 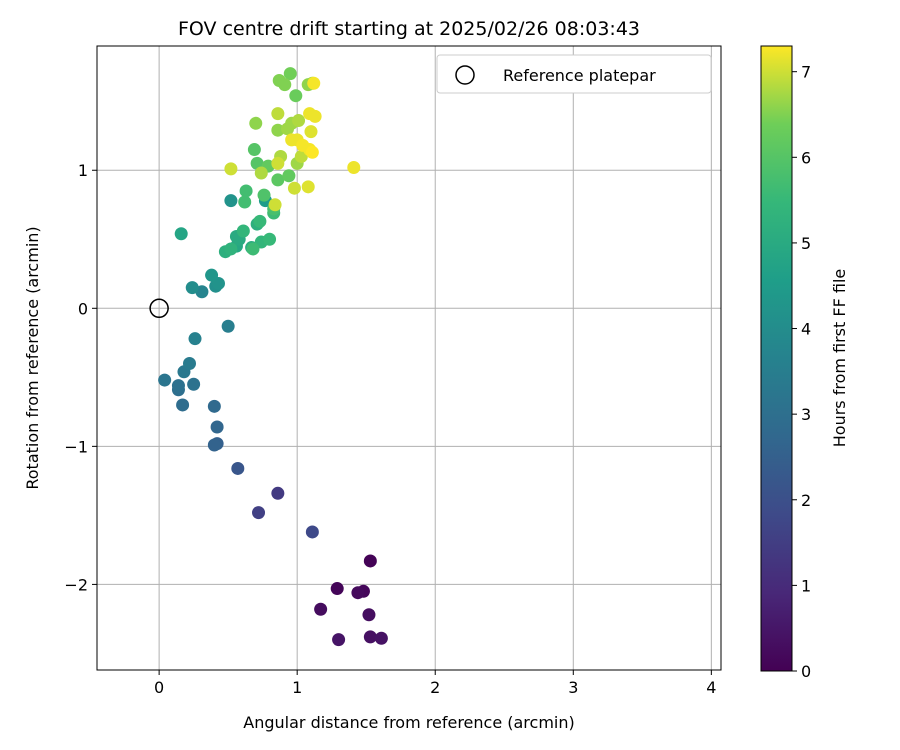 What do you see at coordinates (776, 358) in the screenshot?
I see `colorbar-gradient` at bounding box center [776, 358].